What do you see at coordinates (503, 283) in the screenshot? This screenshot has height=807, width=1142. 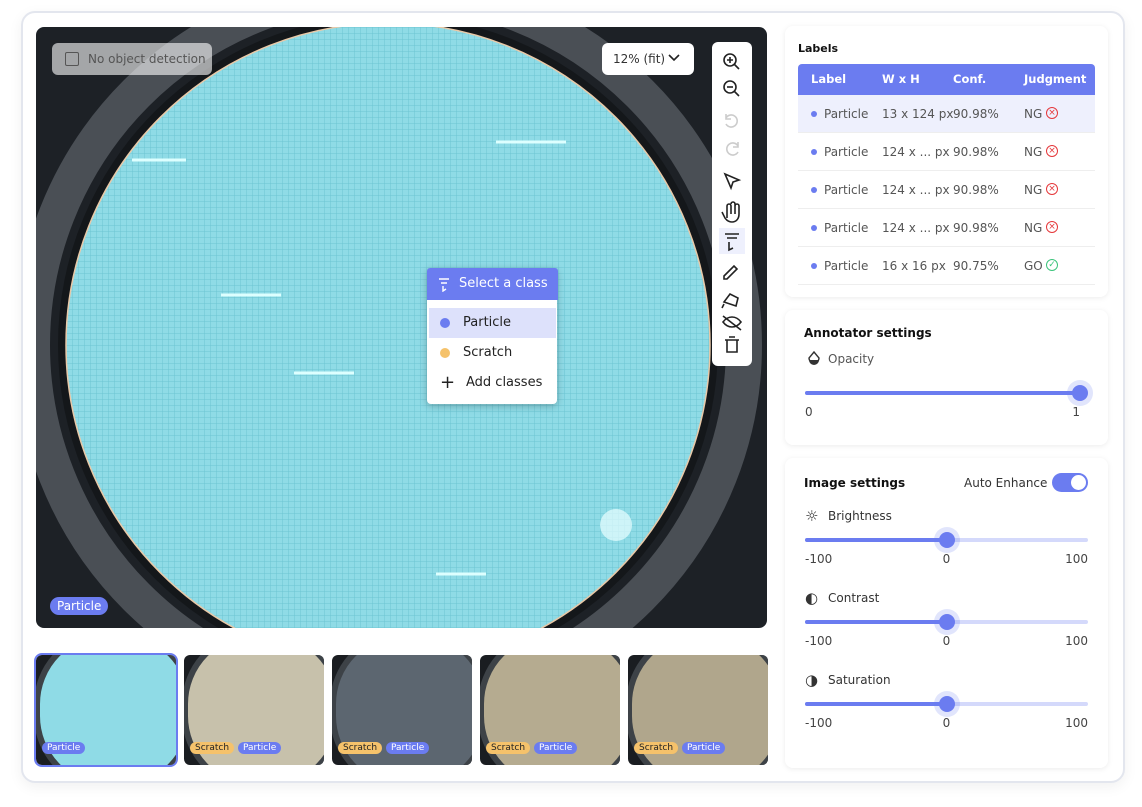 I see `menu-title: Select a class` at bounding box center [503, 283].